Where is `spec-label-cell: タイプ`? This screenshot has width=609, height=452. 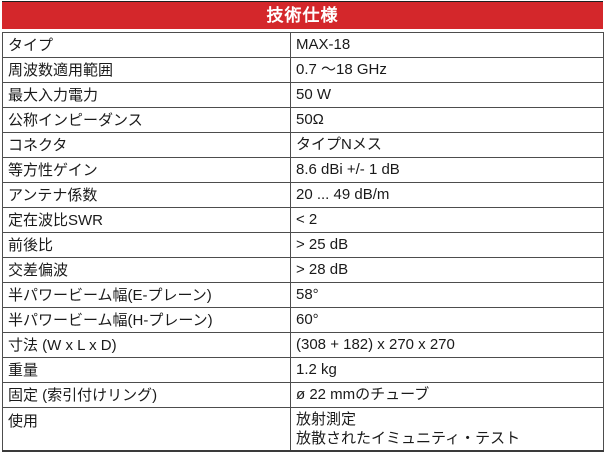
spec-label-cell: タイプ is located at coordinates (146, 45).